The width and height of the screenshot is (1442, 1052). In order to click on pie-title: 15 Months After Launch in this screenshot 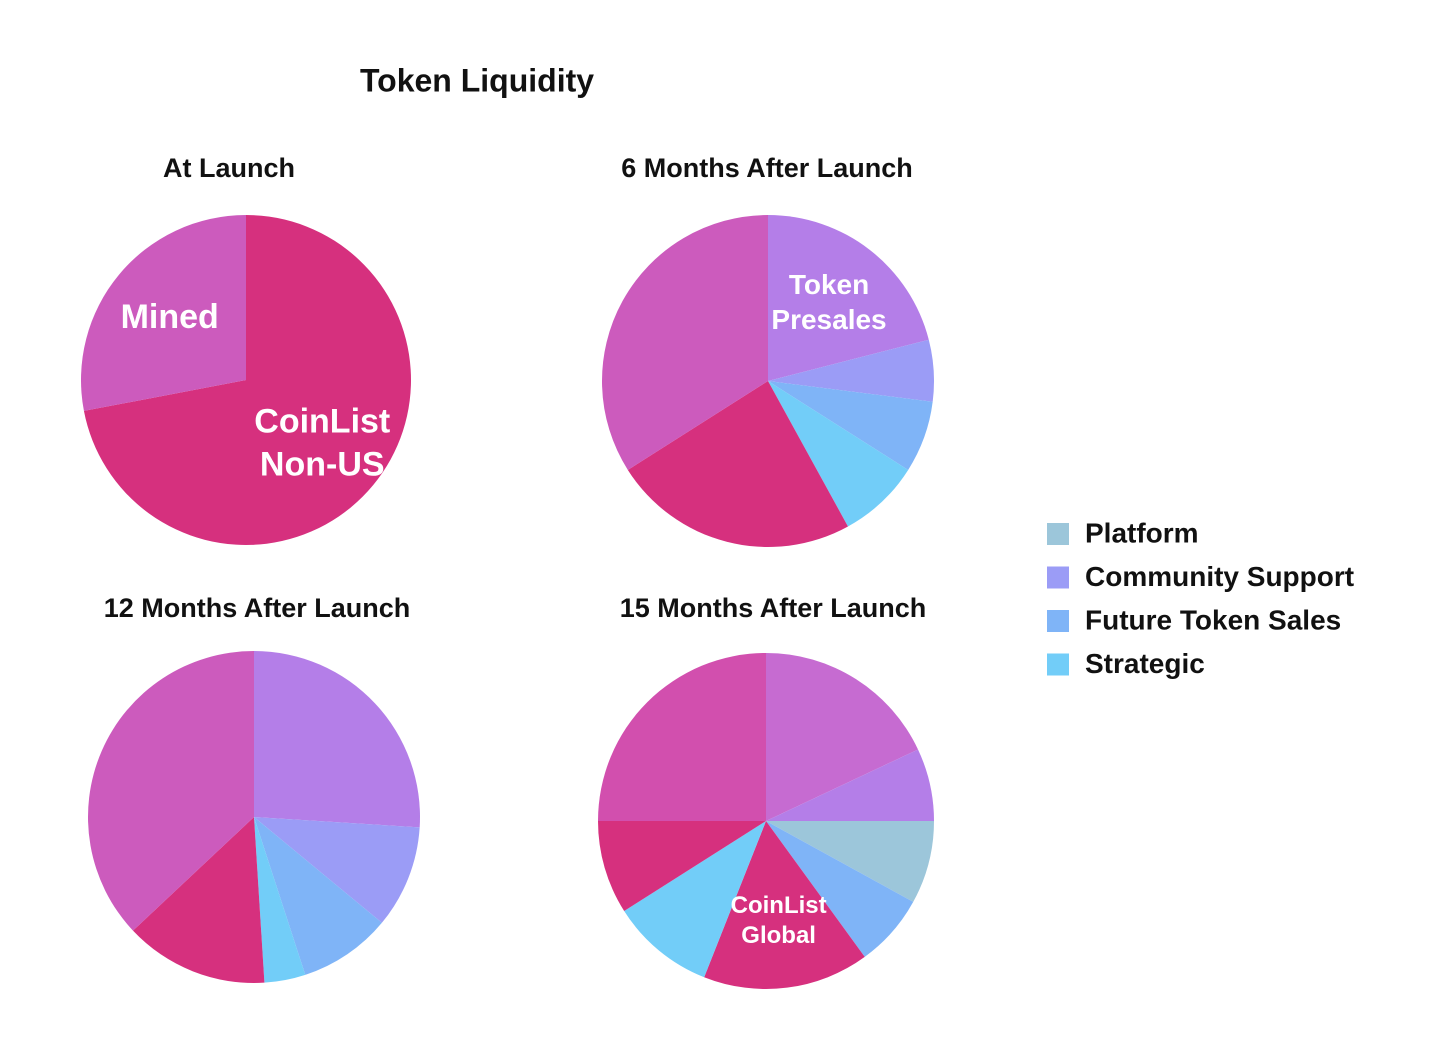, I will do `click(773, 608)`.